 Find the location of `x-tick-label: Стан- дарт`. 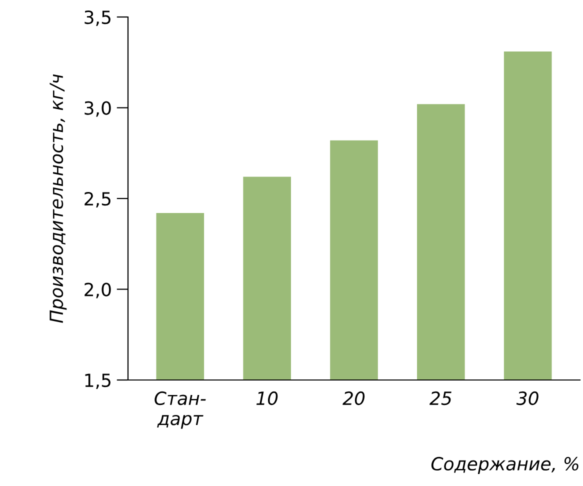

x-tick-label: Стан- дарт is located at coordinates (180, 410).